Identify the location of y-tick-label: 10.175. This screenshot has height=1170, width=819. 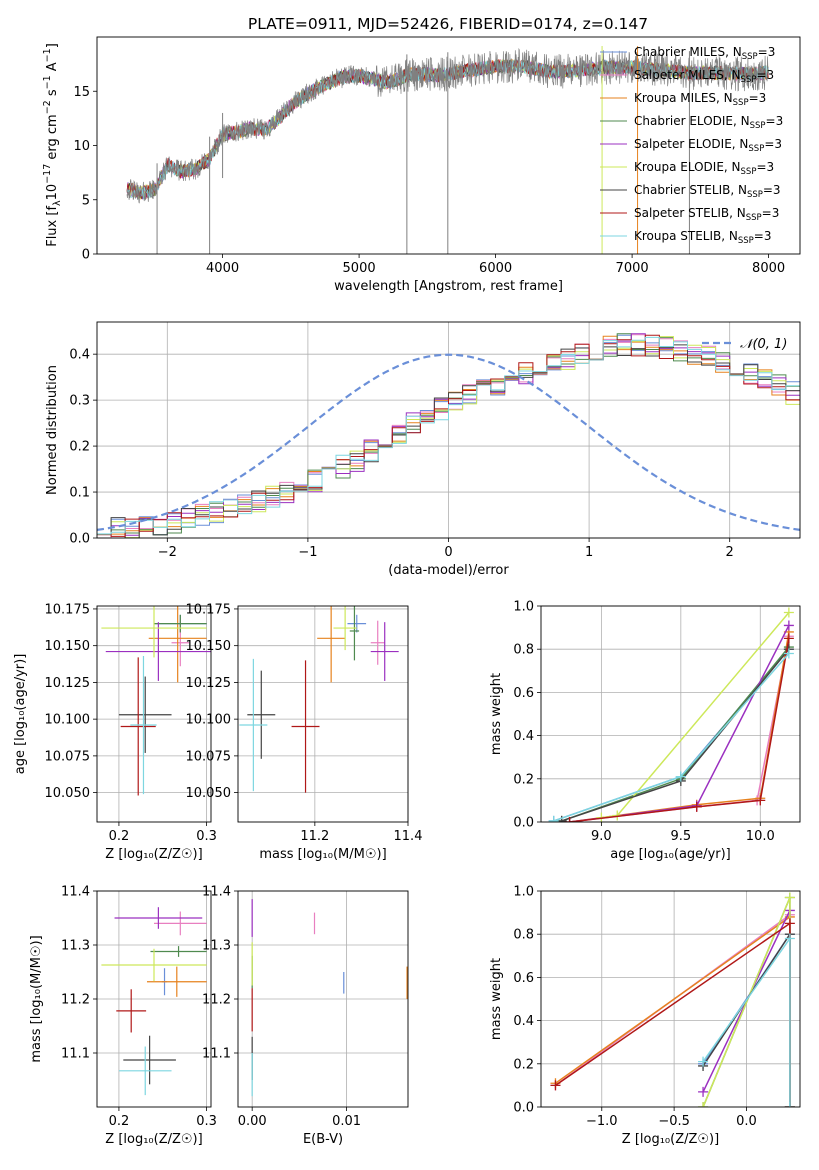
(209, 609).